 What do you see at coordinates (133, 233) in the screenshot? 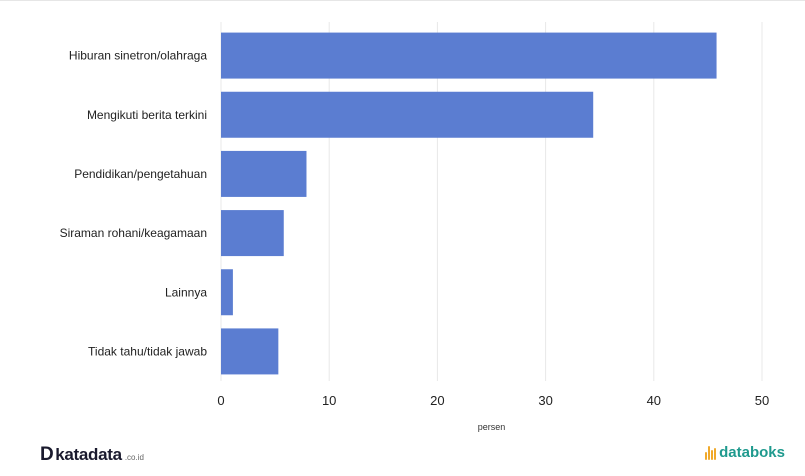
I see `category-label: Siraman rohani/keagamaan` at bounding box center [133, 233].